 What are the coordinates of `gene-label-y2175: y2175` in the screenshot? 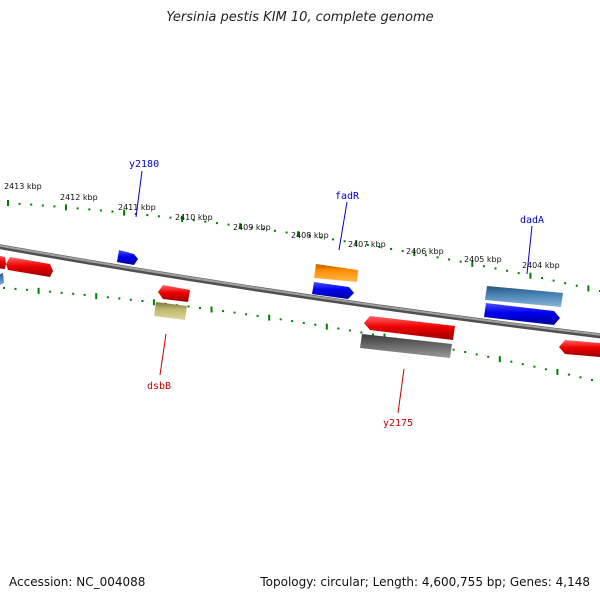 It's located at (398, 423).